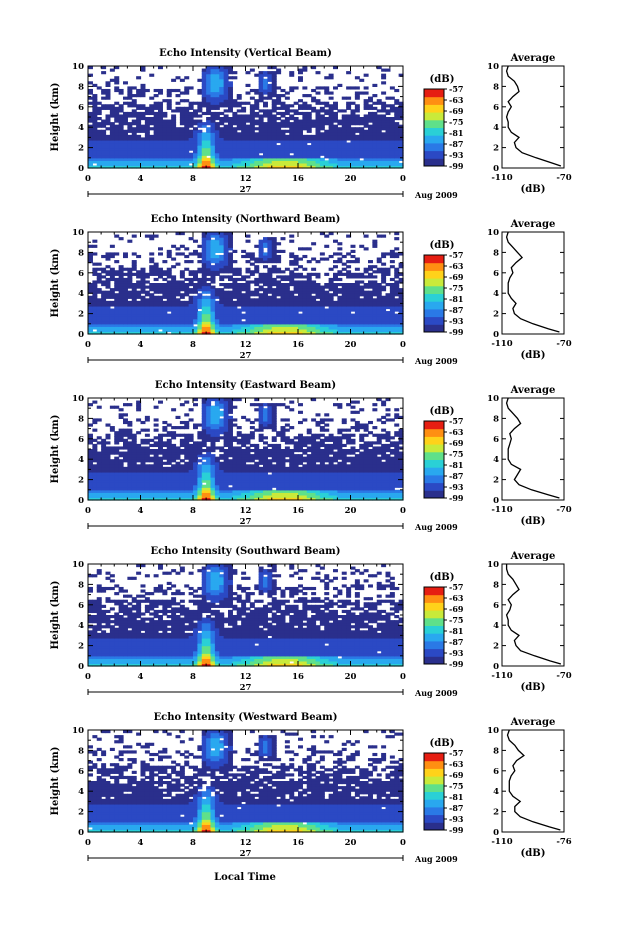 This screenshot has width=620, height=929. What do you see at coordinates (193, 345) in the screenshot?
I see `x-tick-label: 8` at bounding box center [193, 345].